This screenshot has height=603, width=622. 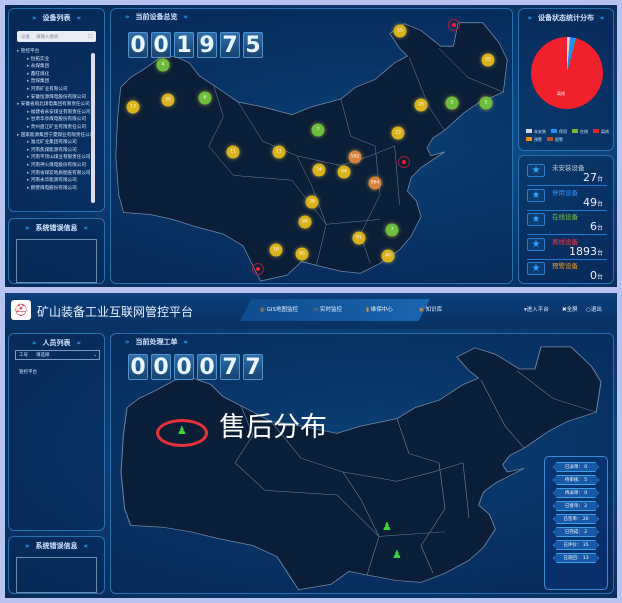 I want to click on order-status-item: 已接单： 2, so click(x=576, y=506).